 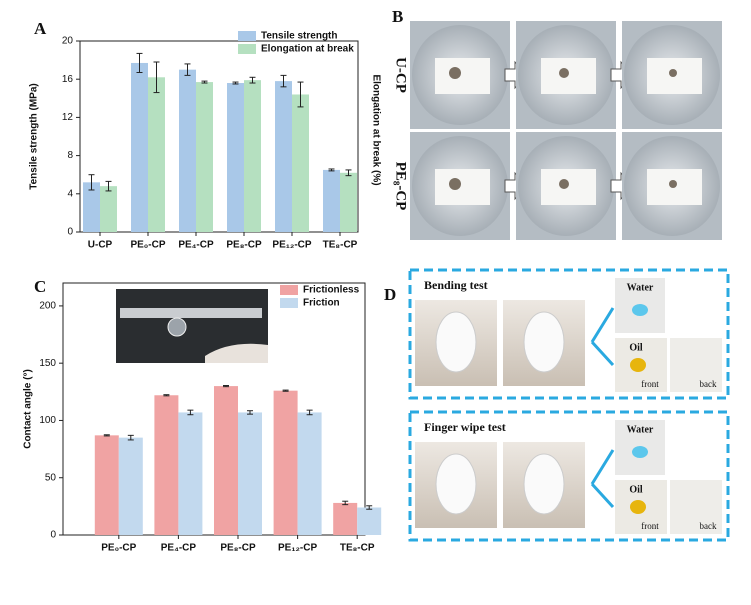 What do you see at coordinates (401, 186) in the screenshot?
I see `row-label: PE₈-CP` at bounding box center [401, 186].